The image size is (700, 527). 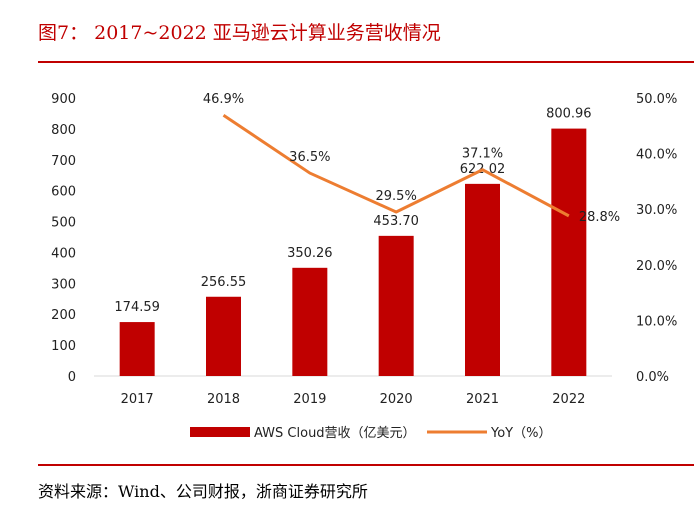 What do you see at coordinates (223, 99) in the screenshot?
I see `yoy-value-label: 46.9%` at bounding box center [223, 99].